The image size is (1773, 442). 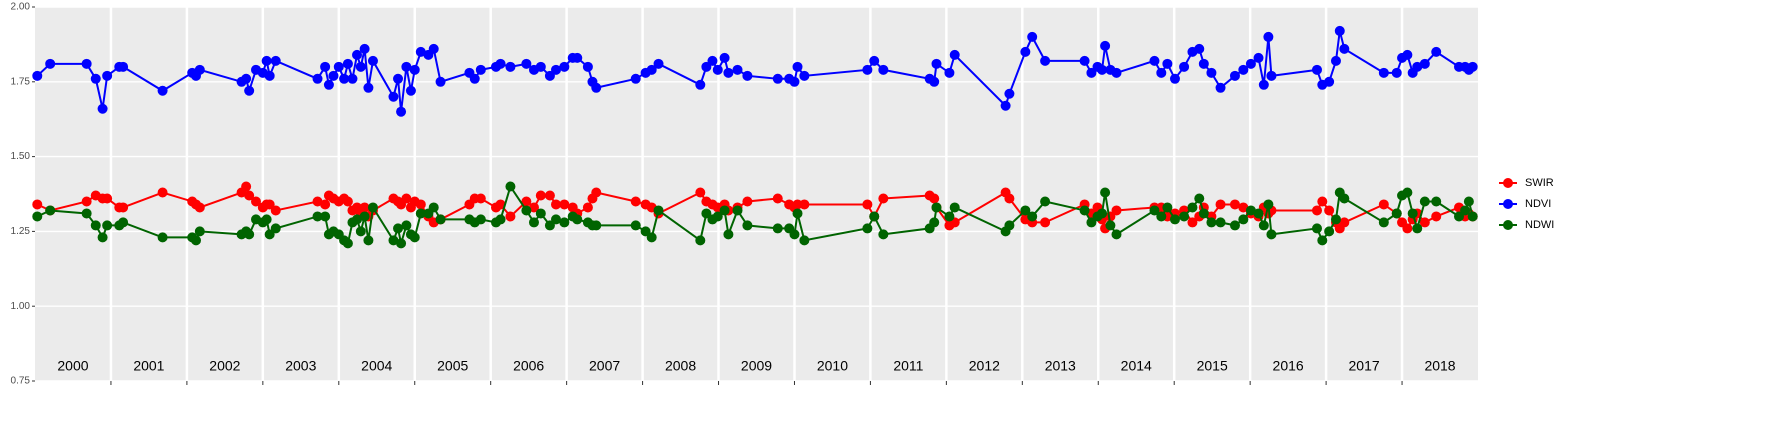 What do you see at coordinates (300, 366) in the screenshot?
I see `year-label: 2003` at bounding box center [300, 366].